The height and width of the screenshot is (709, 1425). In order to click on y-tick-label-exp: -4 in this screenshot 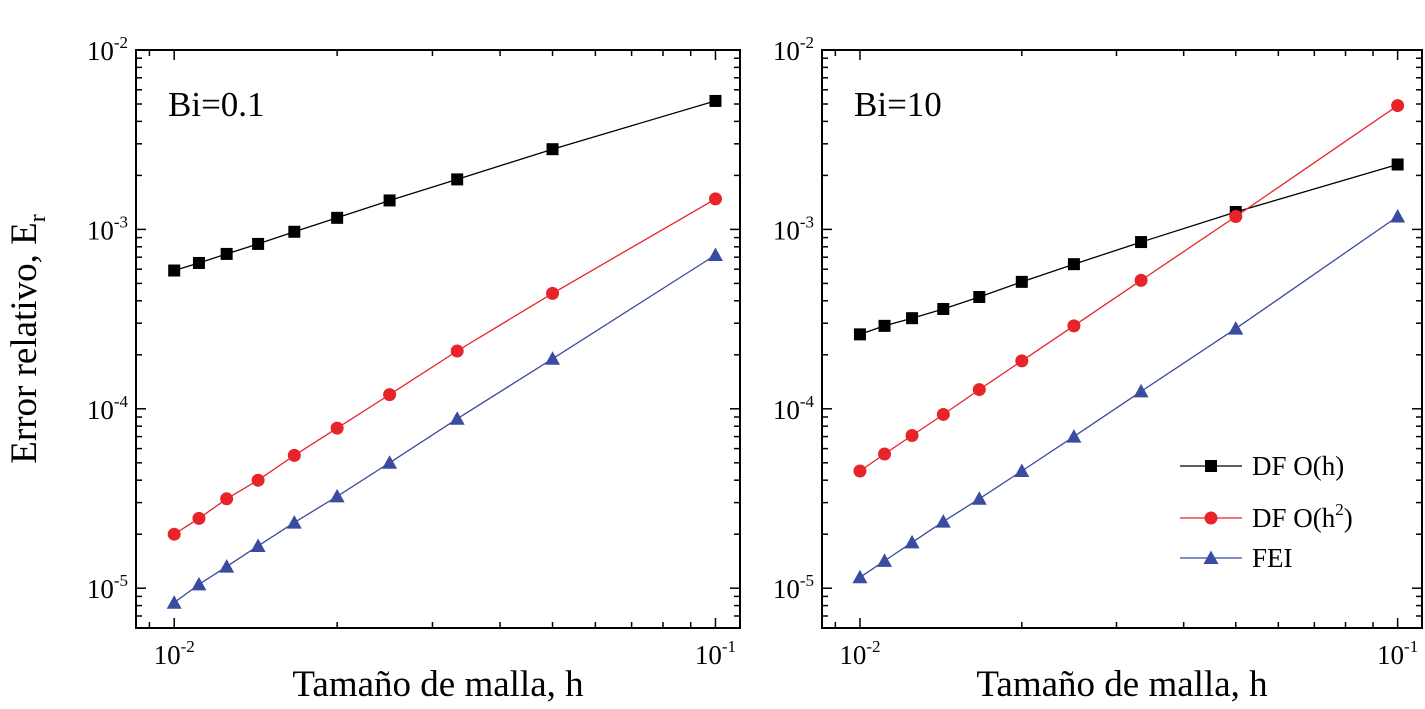, I will do `click(121, 401)`.